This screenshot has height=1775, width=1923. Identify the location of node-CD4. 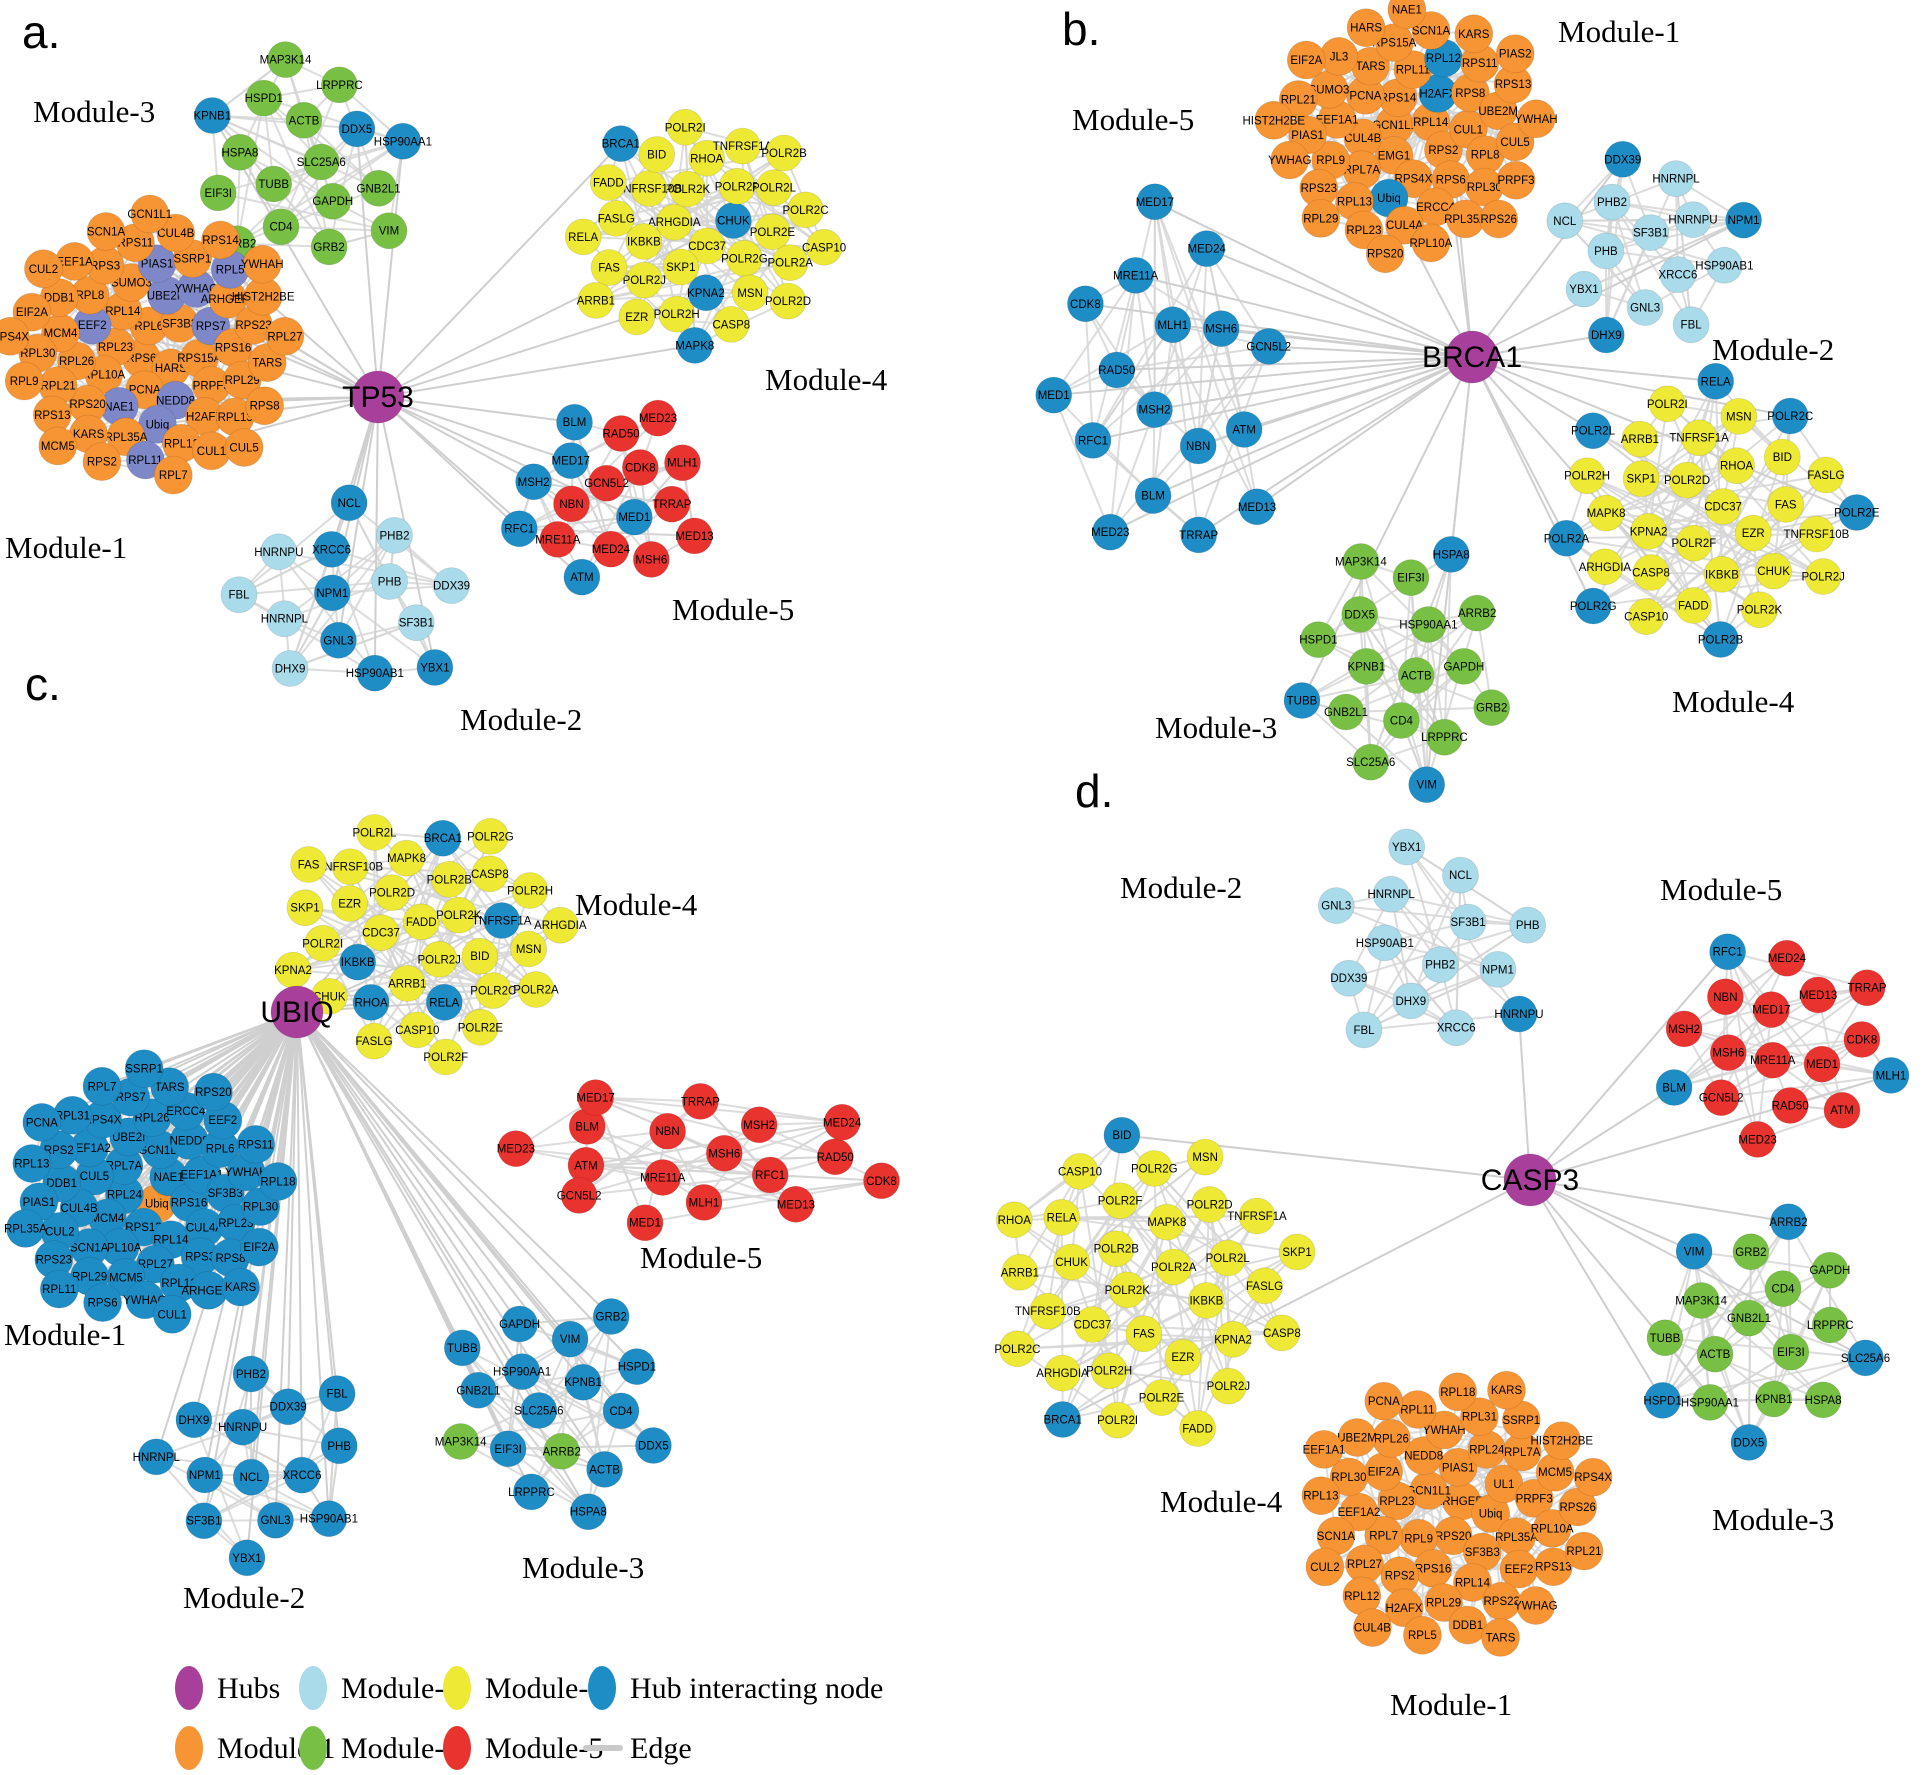
(1401, 720).